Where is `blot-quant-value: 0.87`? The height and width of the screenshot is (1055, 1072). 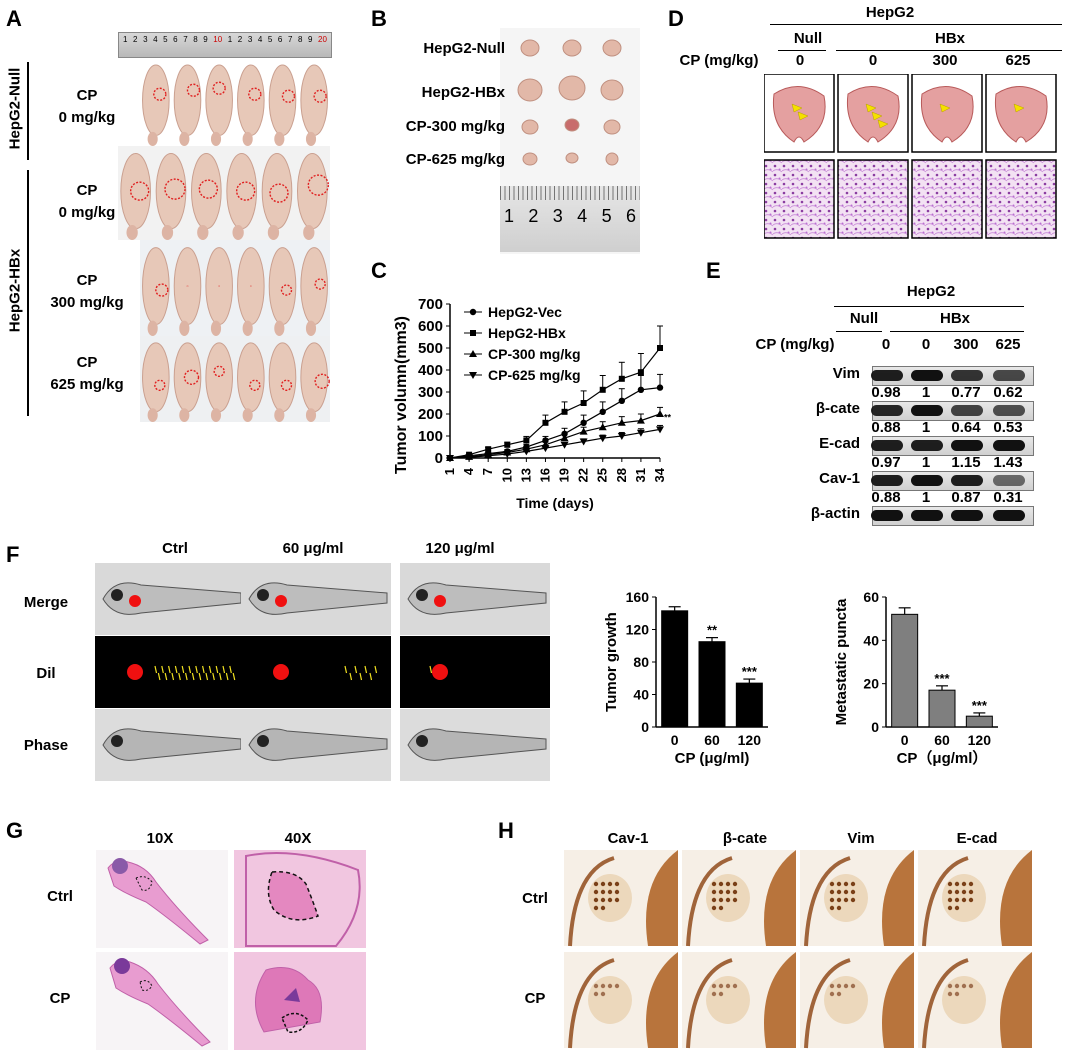 blot-quant-value: 0.87 is located at coordinates (966, 497).